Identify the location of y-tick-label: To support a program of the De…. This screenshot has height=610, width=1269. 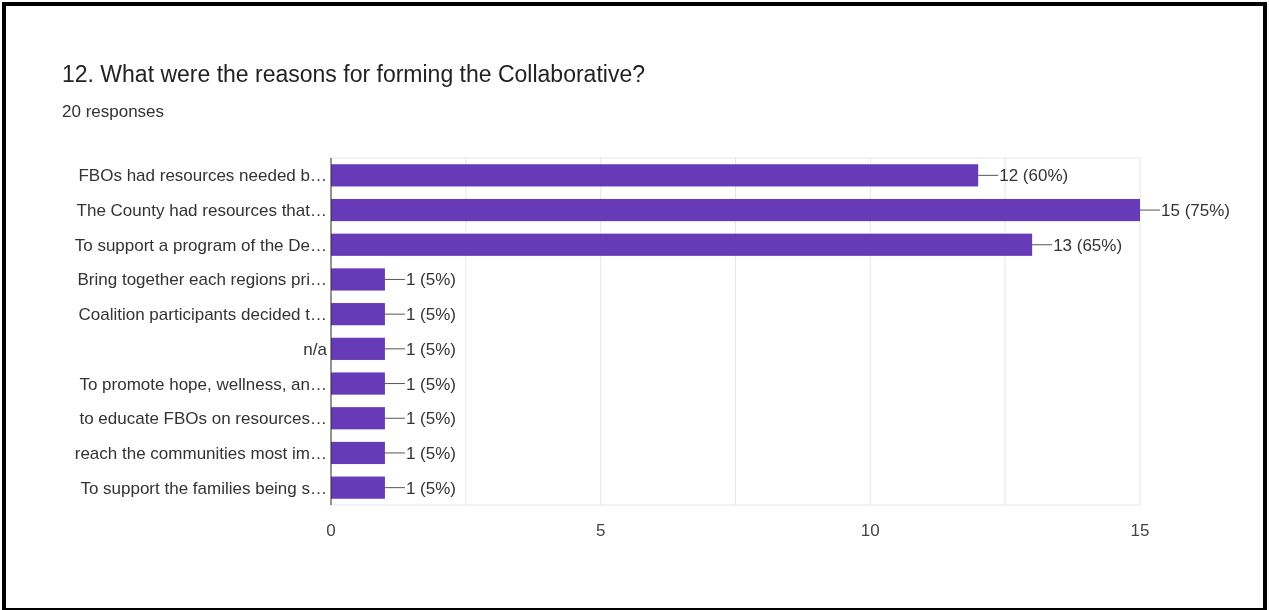
(200, 245).